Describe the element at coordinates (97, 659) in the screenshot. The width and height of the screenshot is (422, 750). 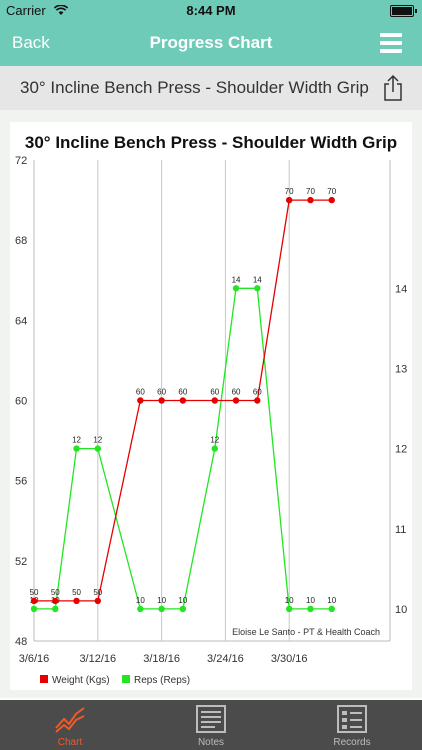
I see `x-tick-label: 3/12/16` at that location.